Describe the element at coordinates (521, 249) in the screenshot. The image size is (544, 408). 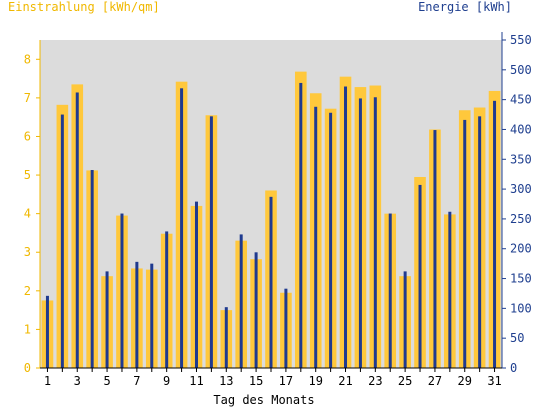
I see `right-tick-label: 200` at that location.